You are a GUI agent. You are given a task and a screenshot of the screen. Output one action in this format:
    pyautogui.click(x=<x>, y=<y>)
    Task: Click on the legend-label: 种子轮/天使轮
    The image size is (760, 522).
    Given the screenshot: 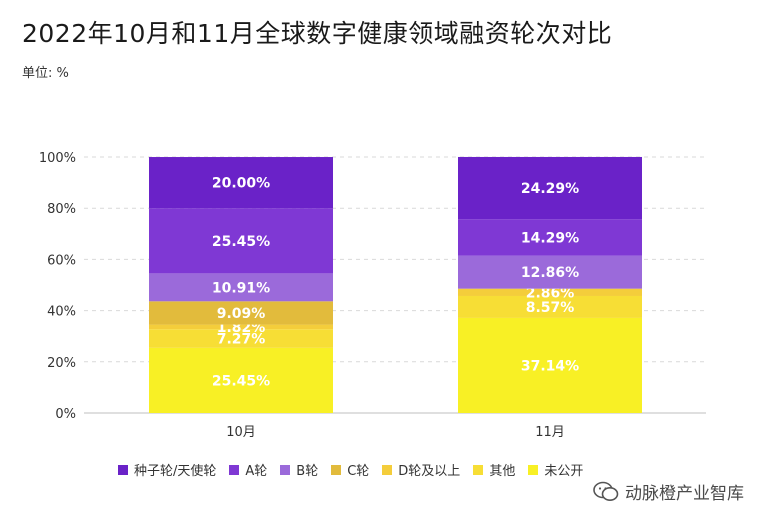 What is the action you would take?
    pyautogui.click(x=175, y=471)
    